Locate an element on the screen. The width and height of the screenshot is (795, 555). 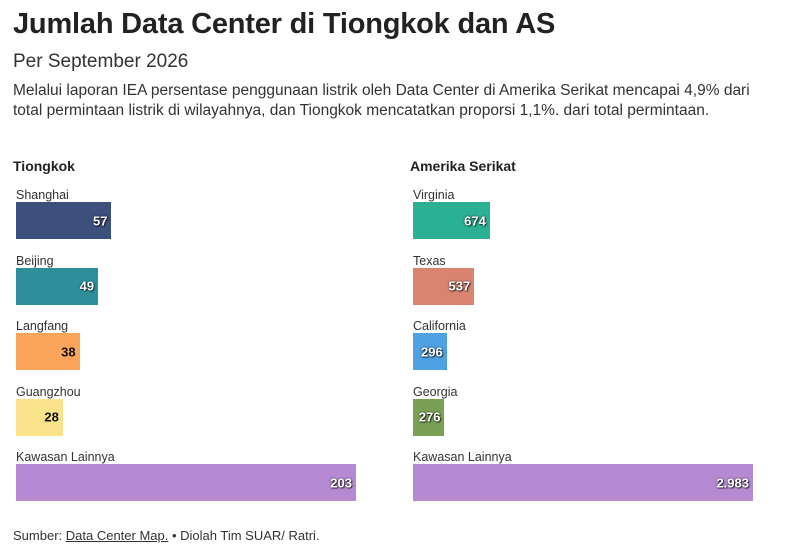
bar: 38 is located at coordinates (48, 351).